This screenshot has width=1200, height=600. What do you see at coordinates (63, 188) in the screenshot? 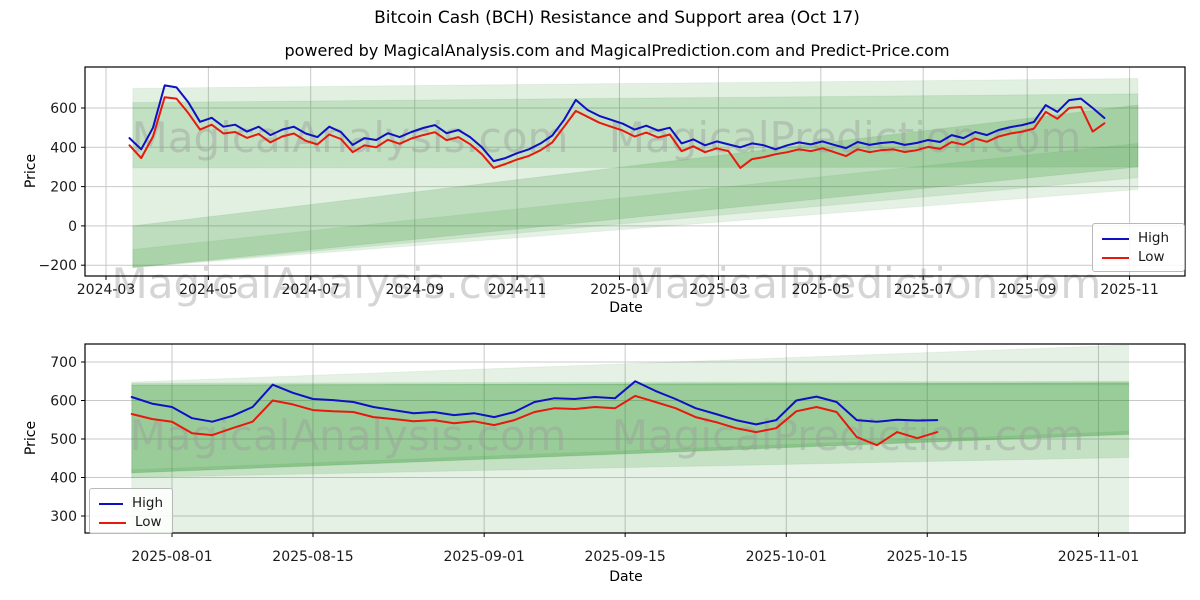
I see `y-tick-label: 200` at bounding box center [63, 188].